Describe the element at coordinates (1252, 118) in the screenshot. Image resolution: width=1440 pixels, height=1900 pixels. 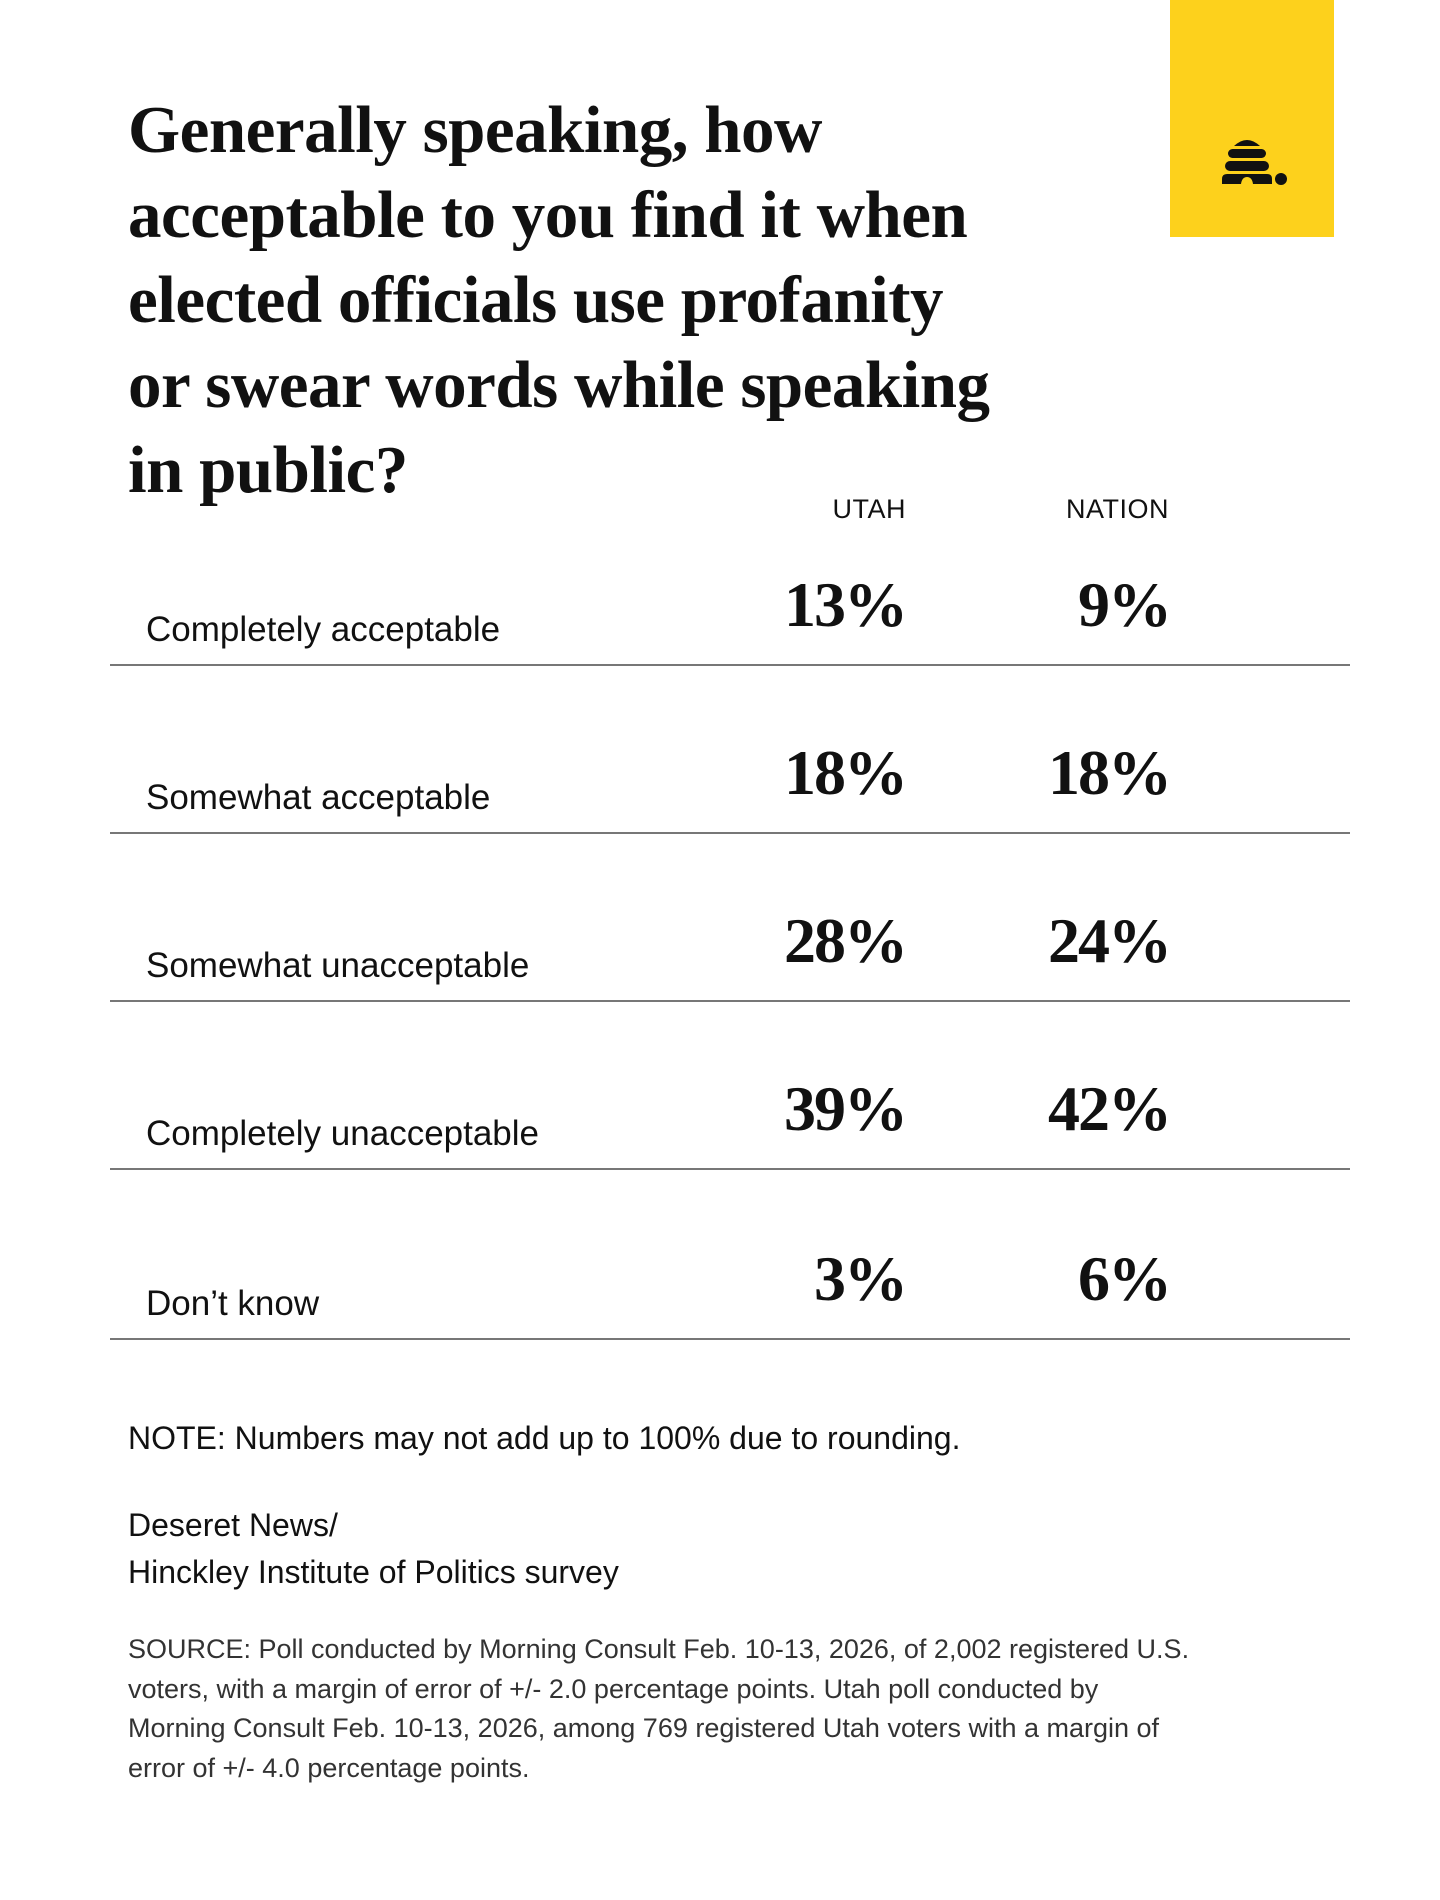
I see `deseret-news-logo` at that location.